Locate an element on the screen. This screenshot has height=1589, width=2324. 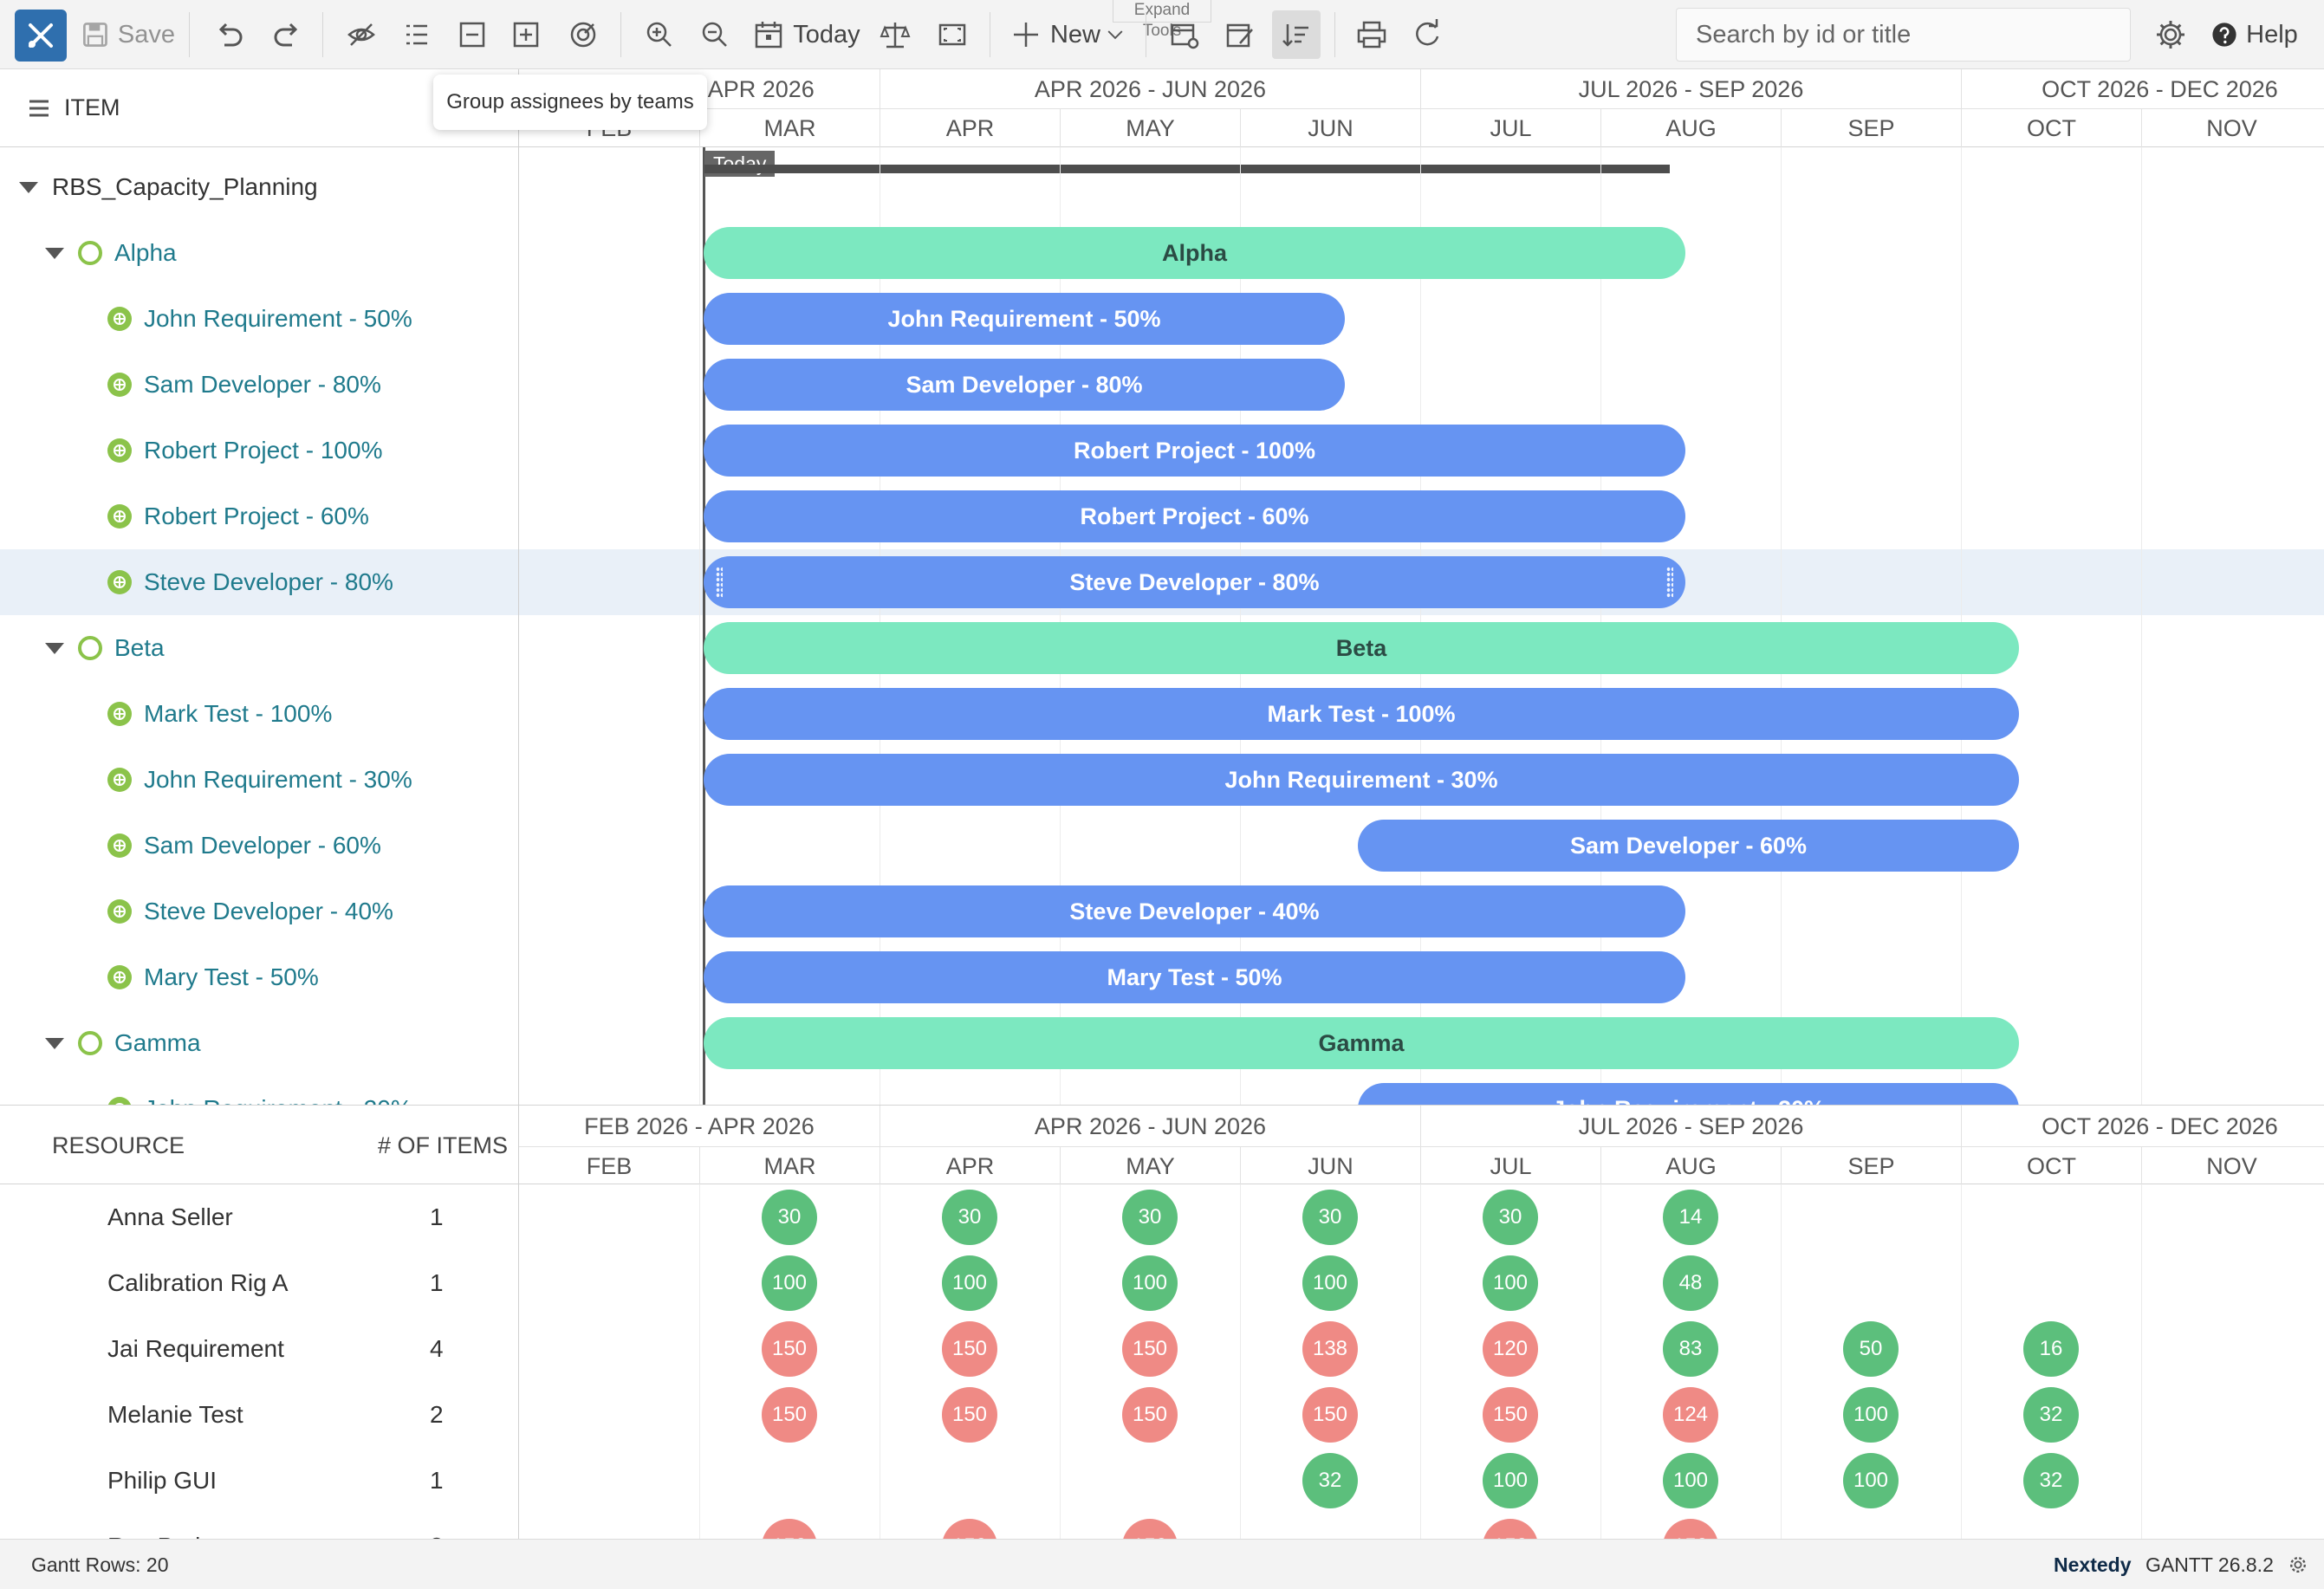
refresh-button is located at coordinates (1427, 34).